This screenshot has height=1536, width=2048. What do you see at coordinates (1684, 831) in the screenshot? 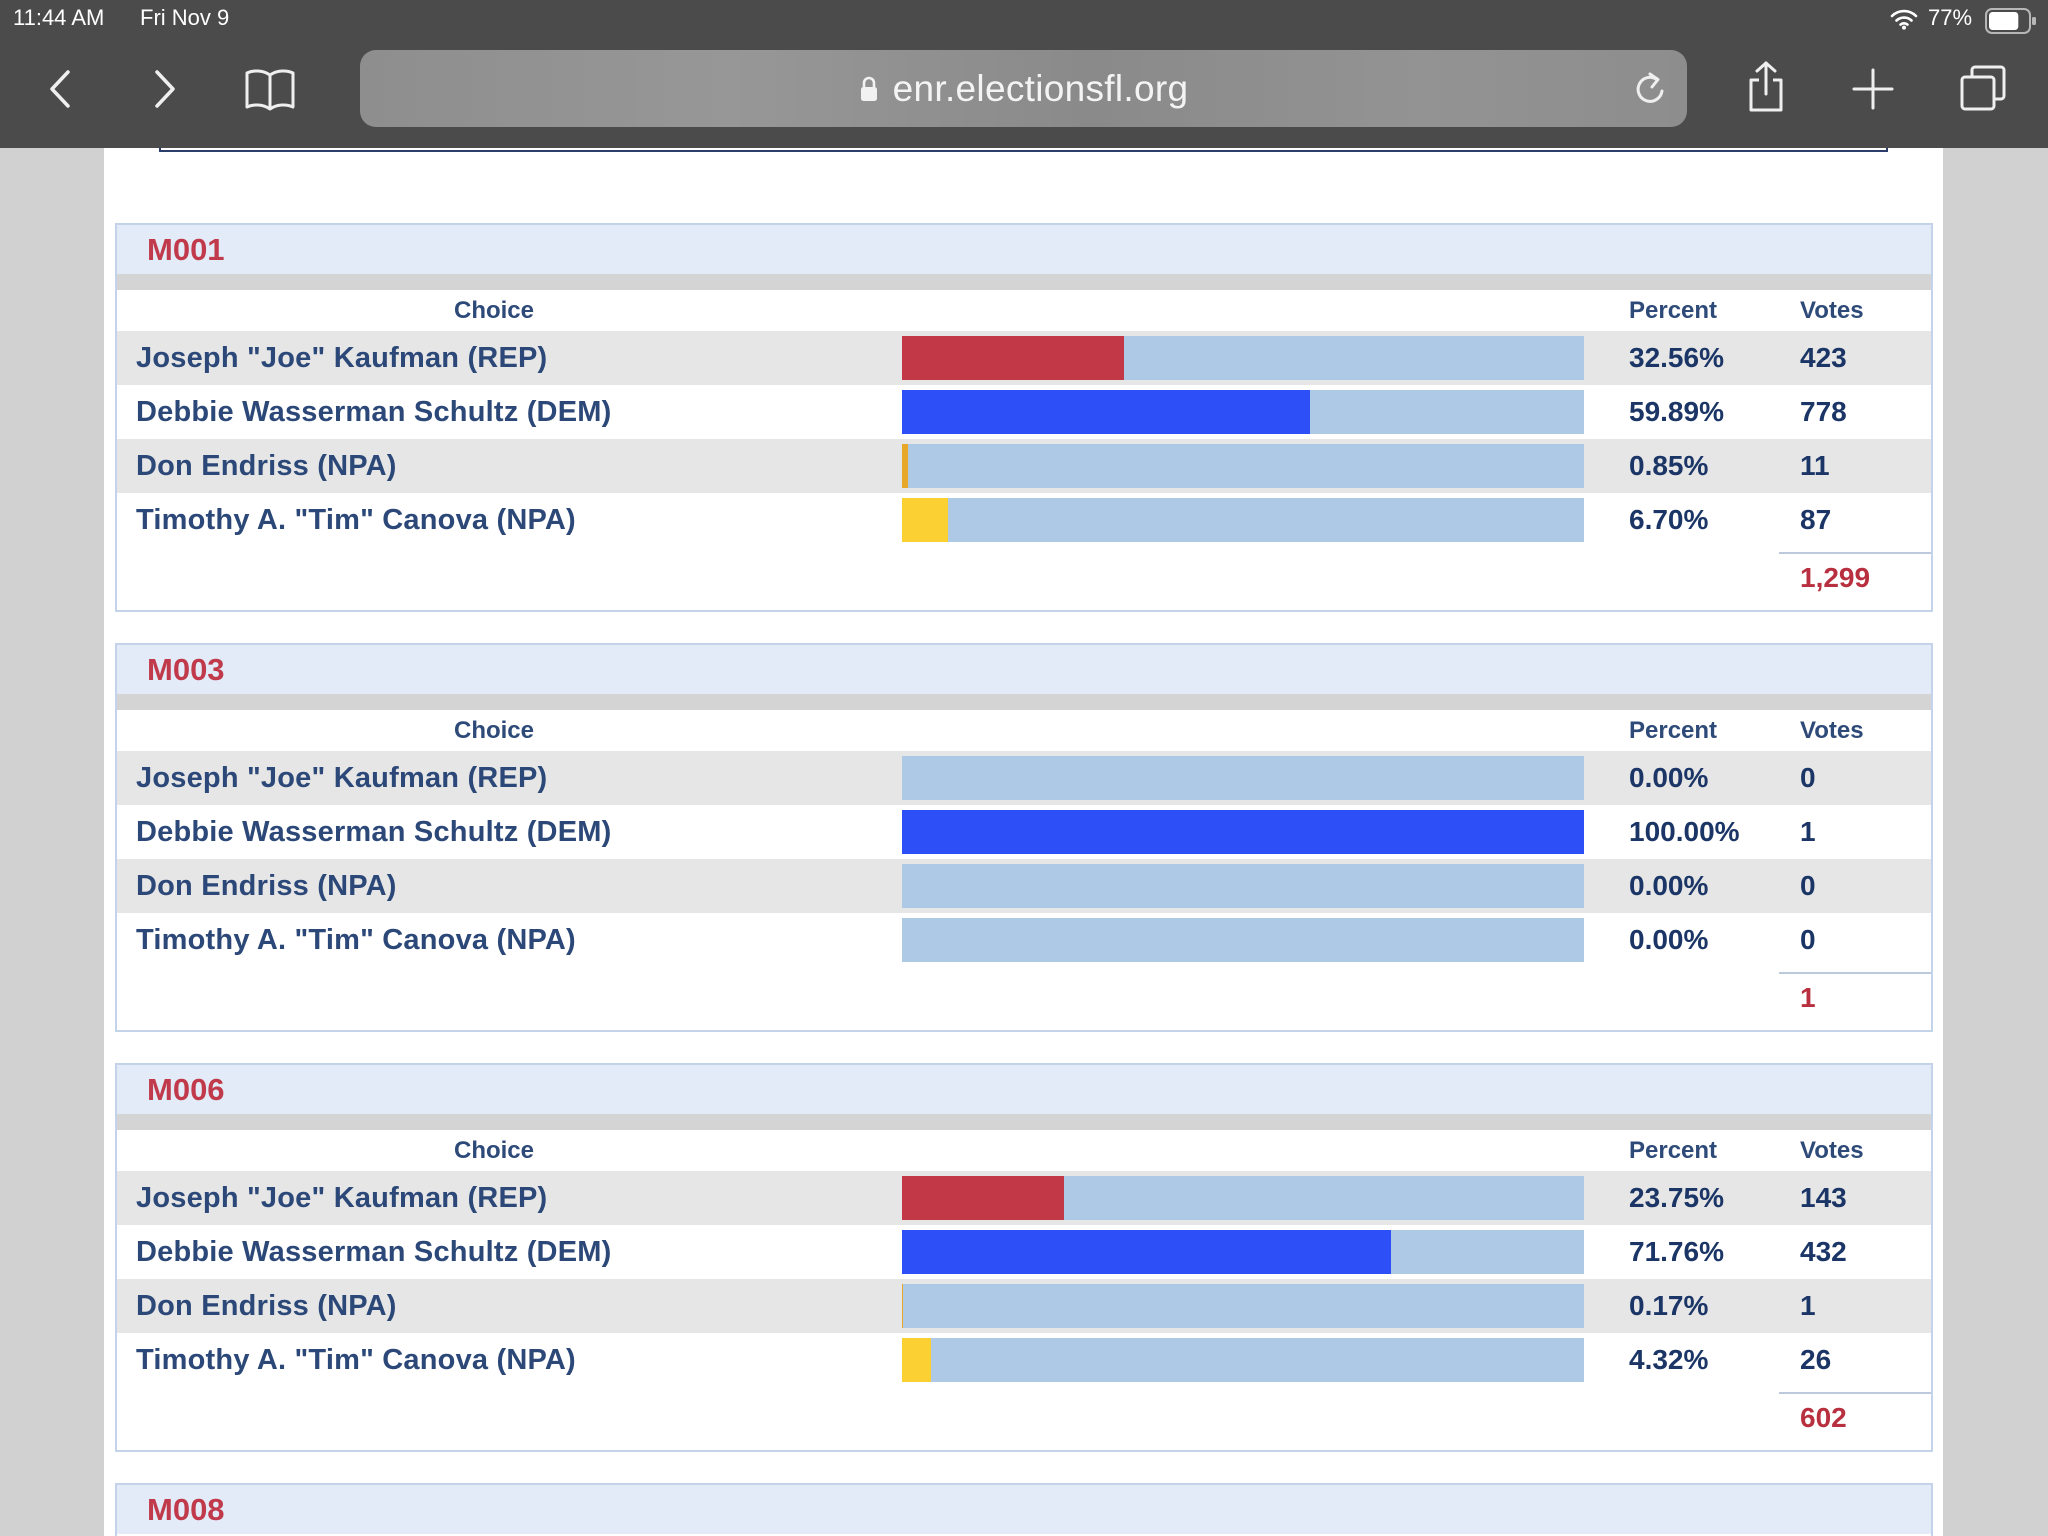
I see `percent-value: 100.00%` at bounding box center [1684, 831].